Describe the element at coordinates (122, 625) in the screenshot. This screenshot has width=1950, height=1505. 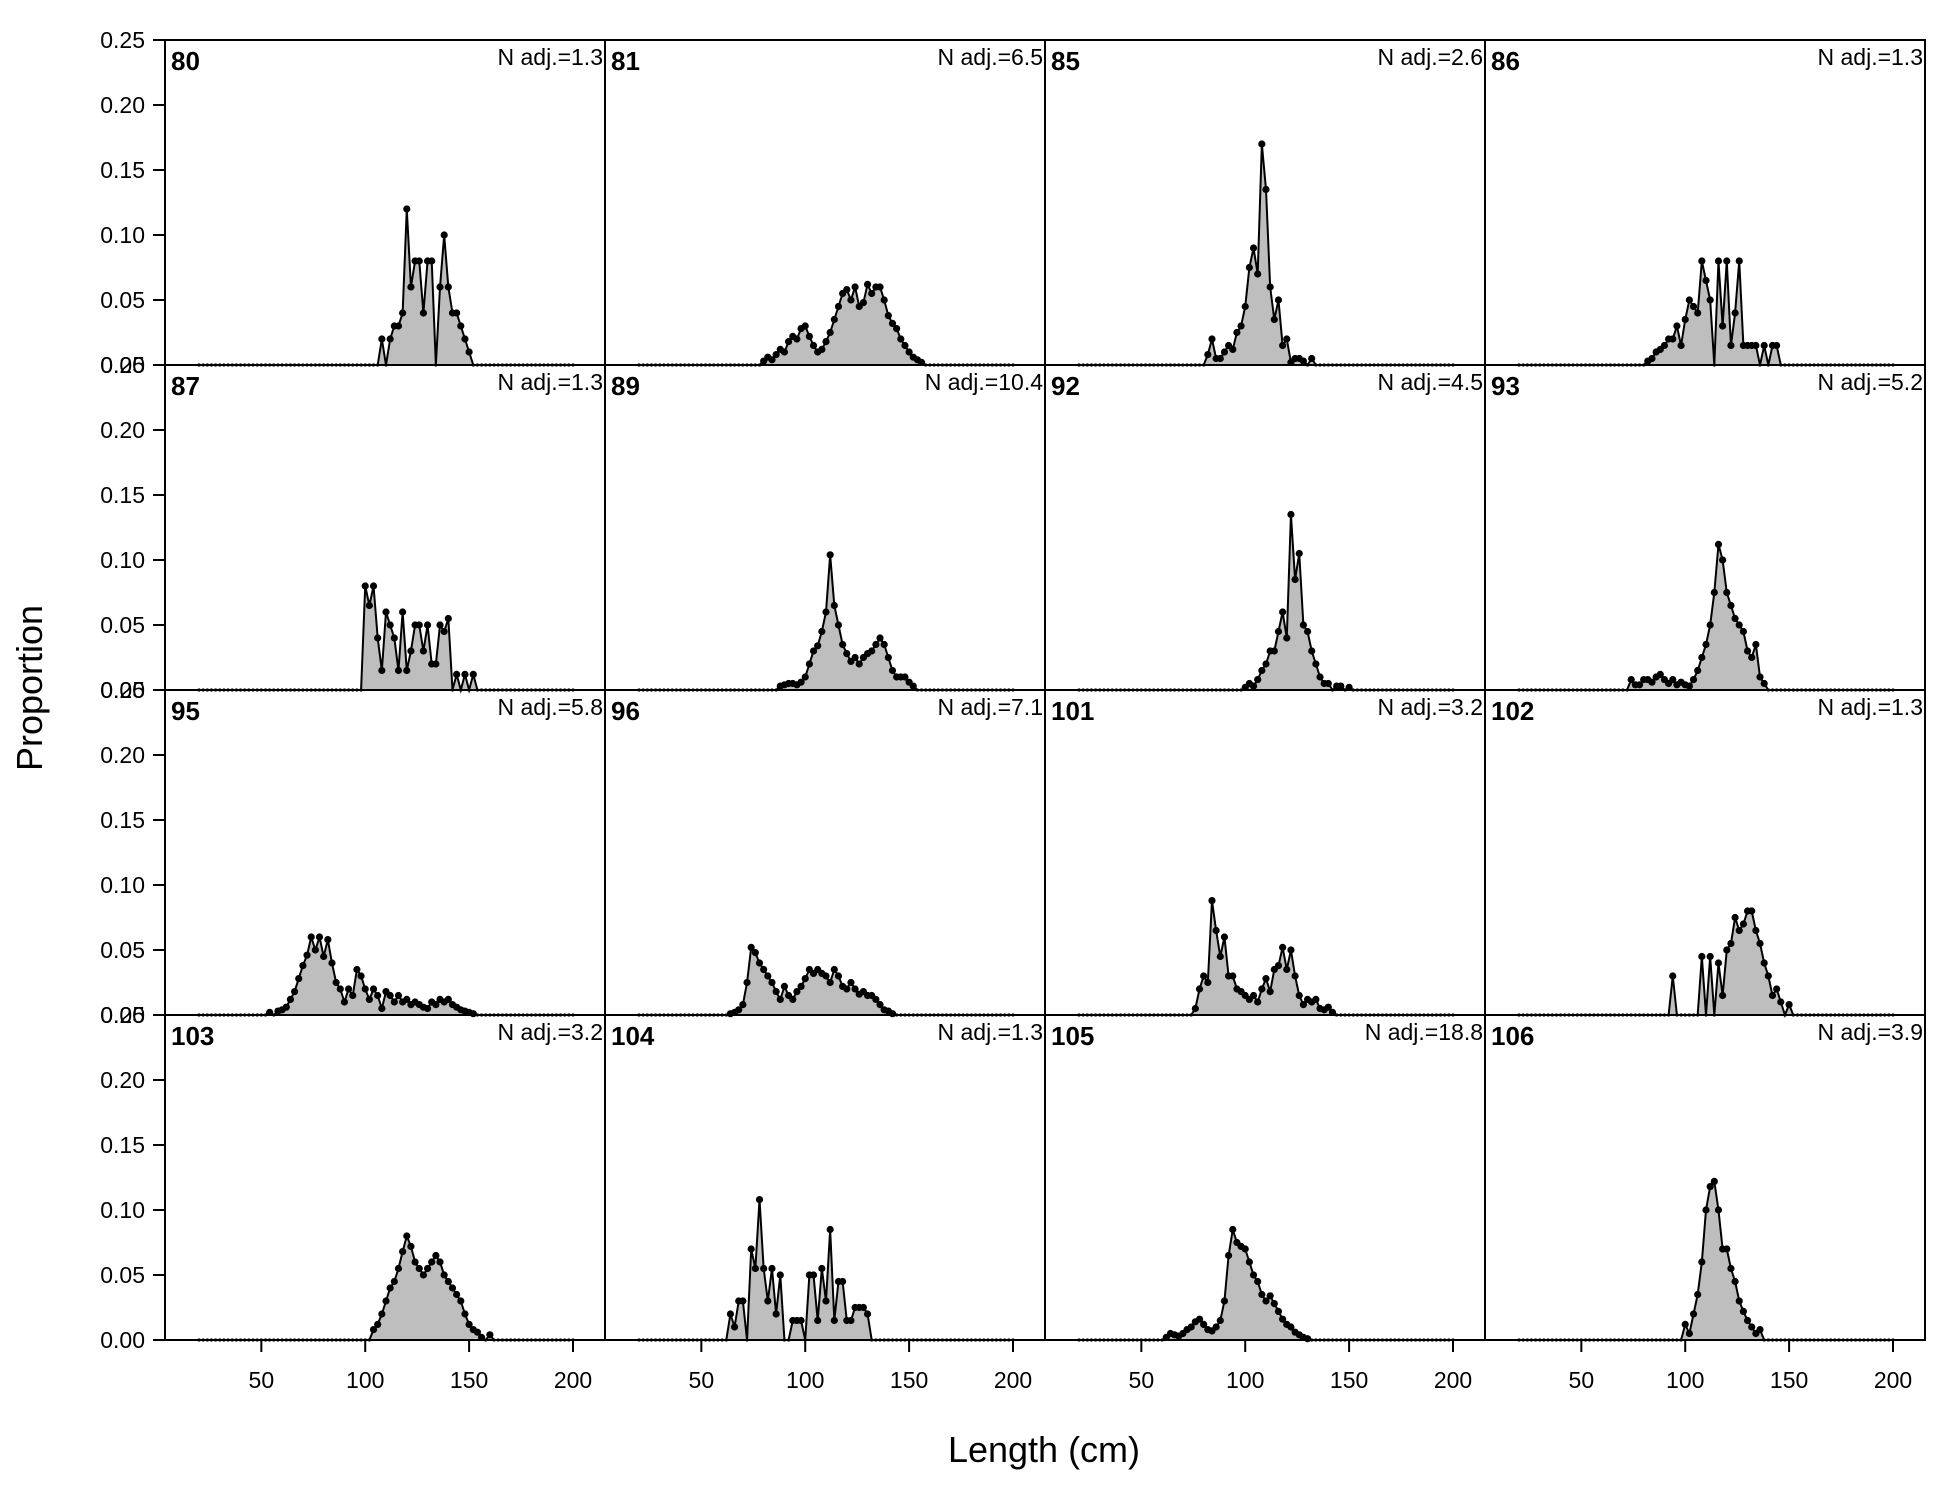
I see `y-tick-label: 0.05` at that location.